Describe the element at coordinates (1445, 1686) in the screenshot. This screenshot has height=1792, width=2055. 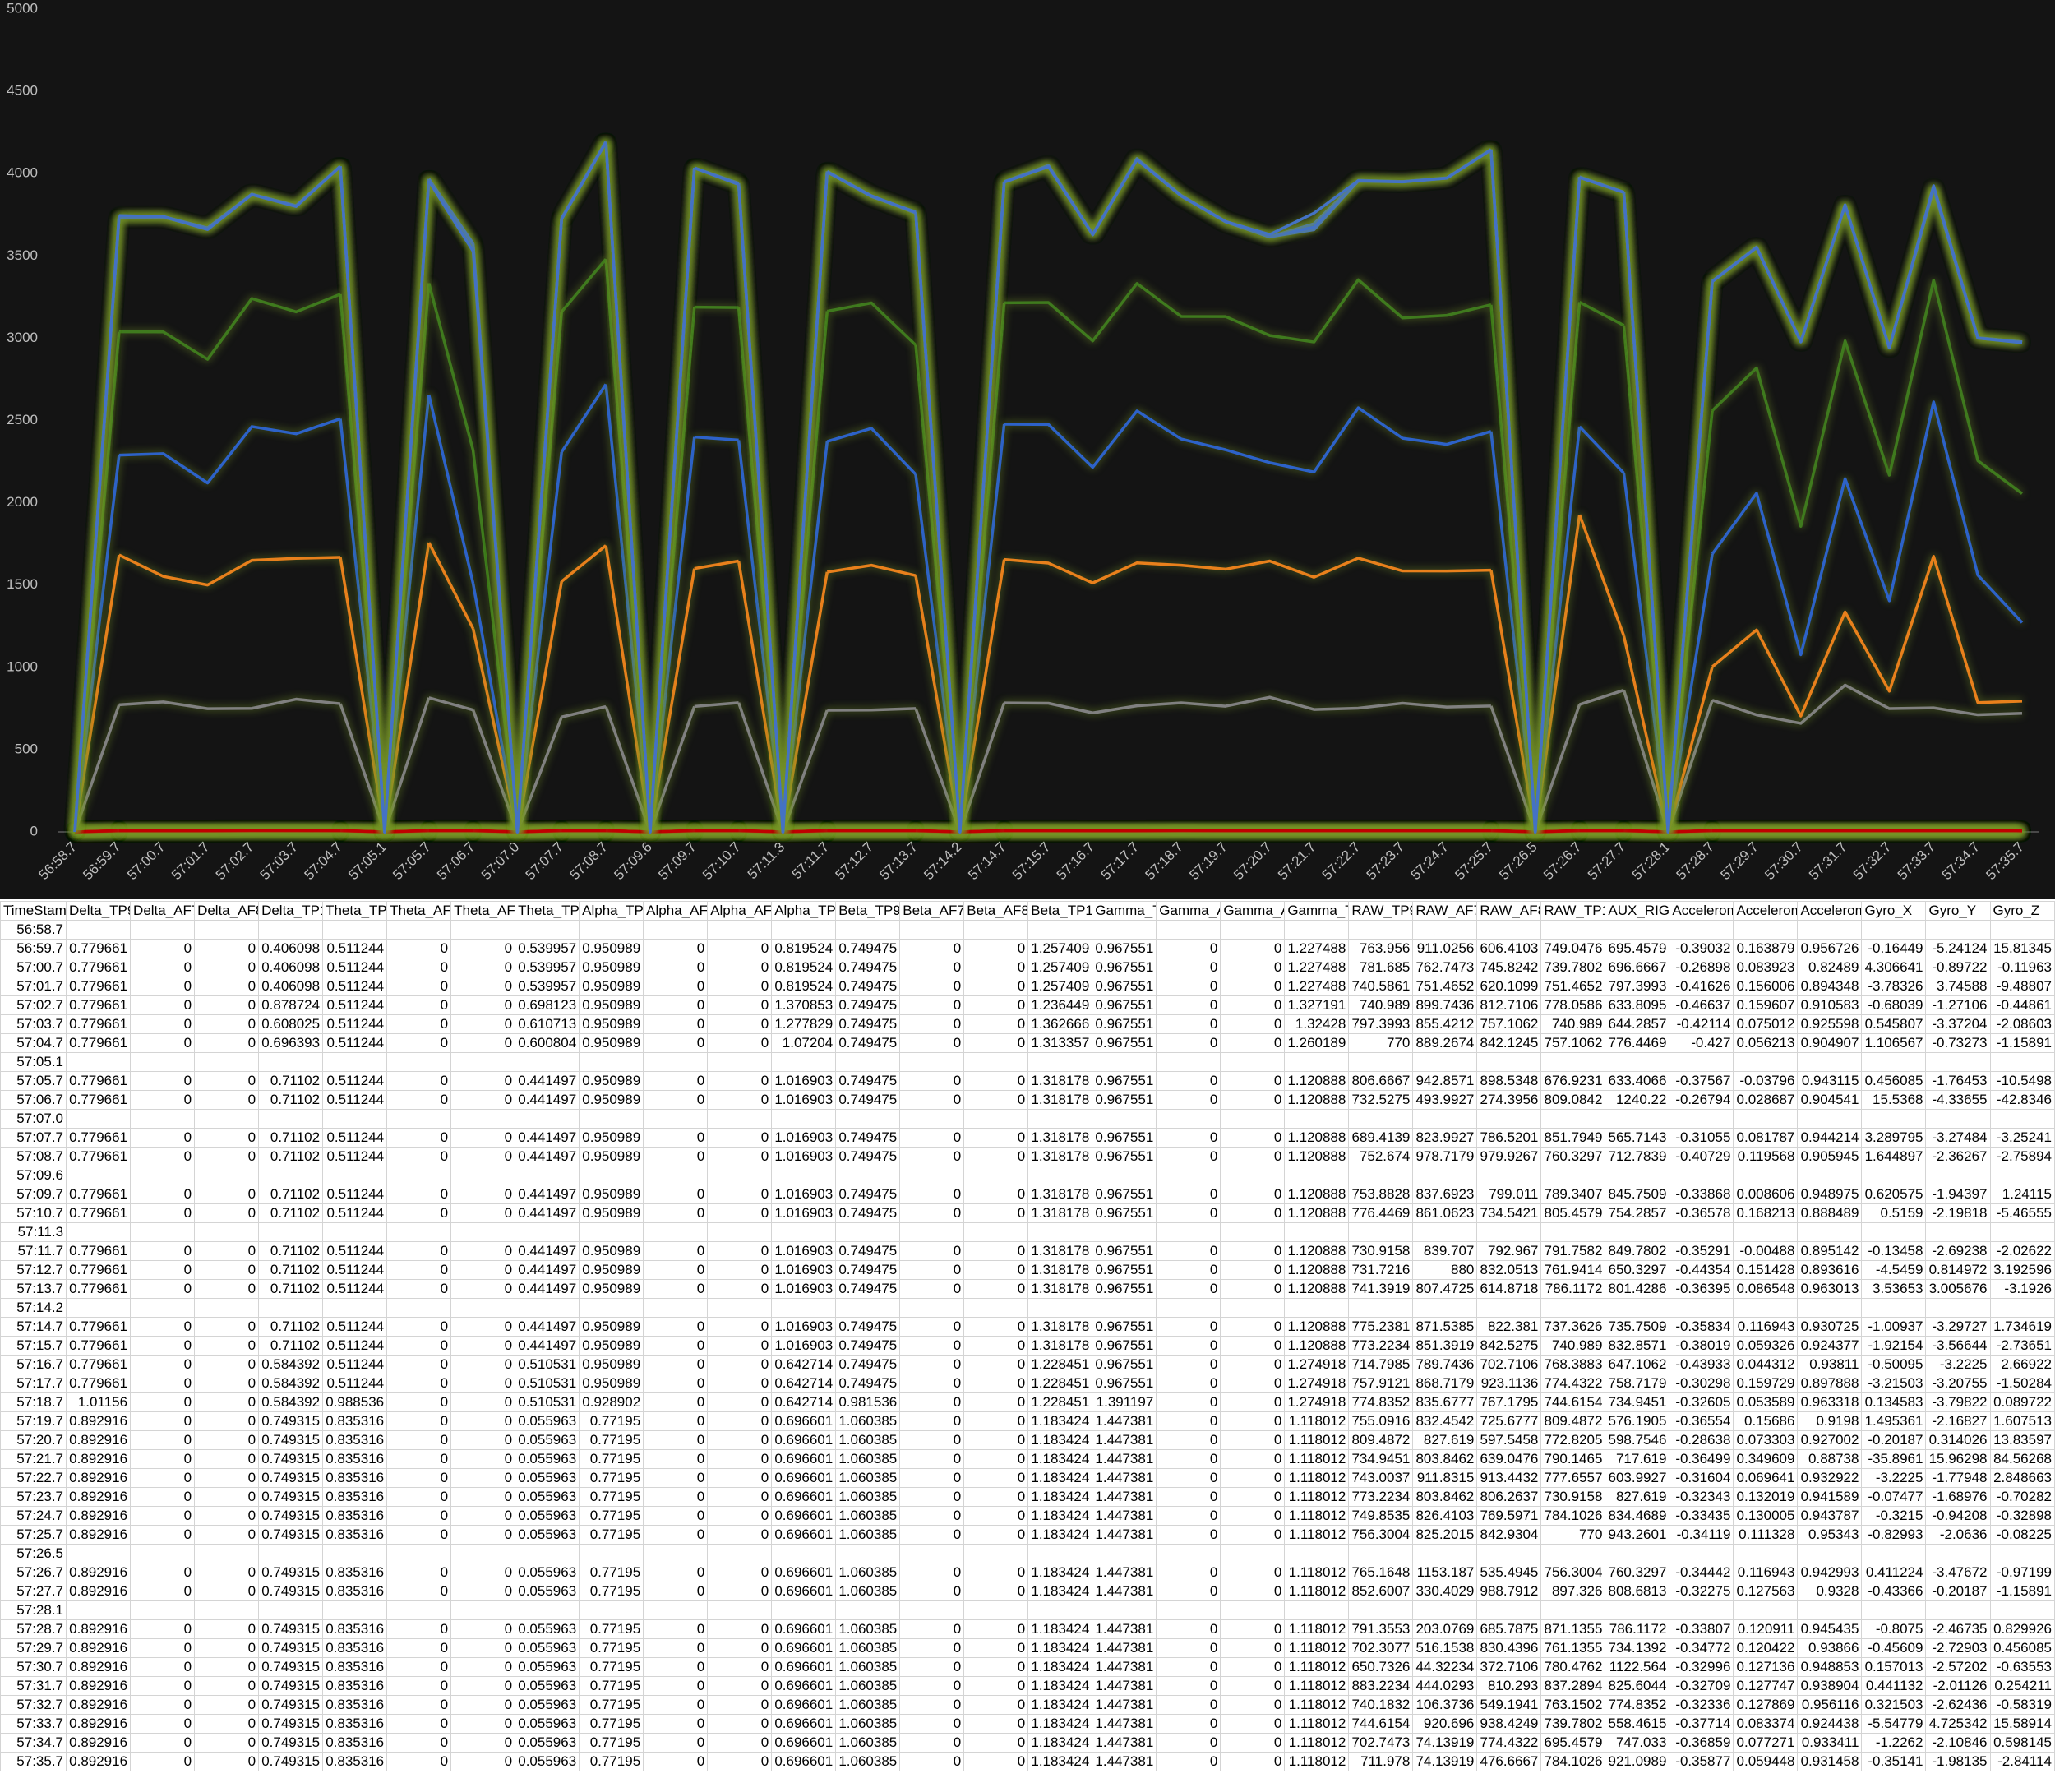
I see `value-cell: 444.0293` at that location.